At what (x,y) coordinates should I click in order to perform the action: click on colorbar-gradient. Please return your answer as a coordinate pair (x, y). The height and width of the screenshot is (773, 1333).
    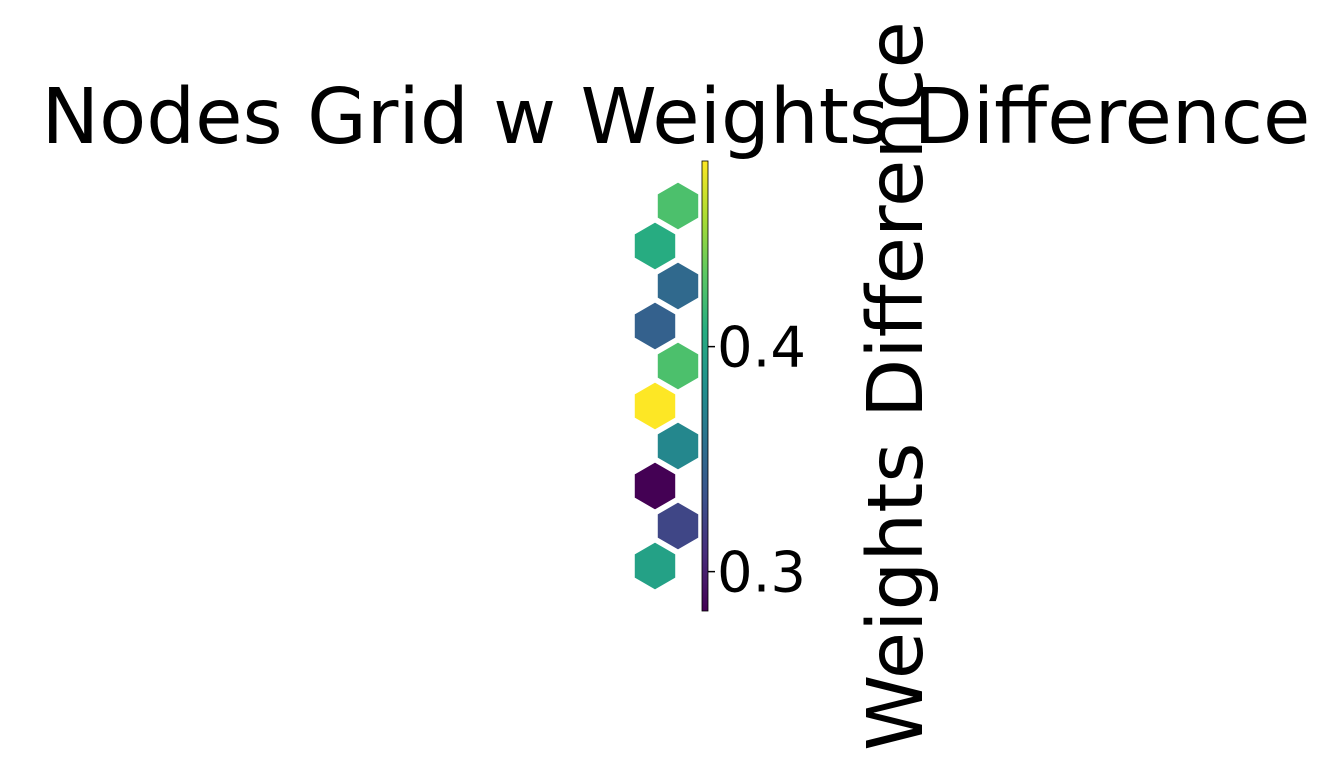
    Looking at the image, I should click on (705, 386).